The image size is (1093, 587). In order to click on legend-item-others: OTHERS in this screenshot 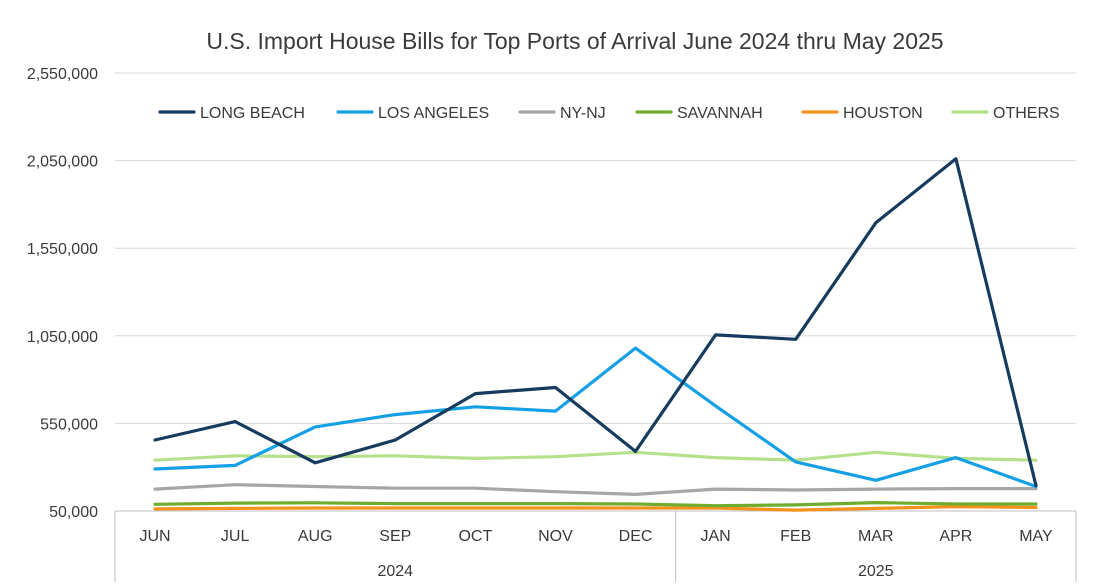, I will do `click(1005, 113)`.